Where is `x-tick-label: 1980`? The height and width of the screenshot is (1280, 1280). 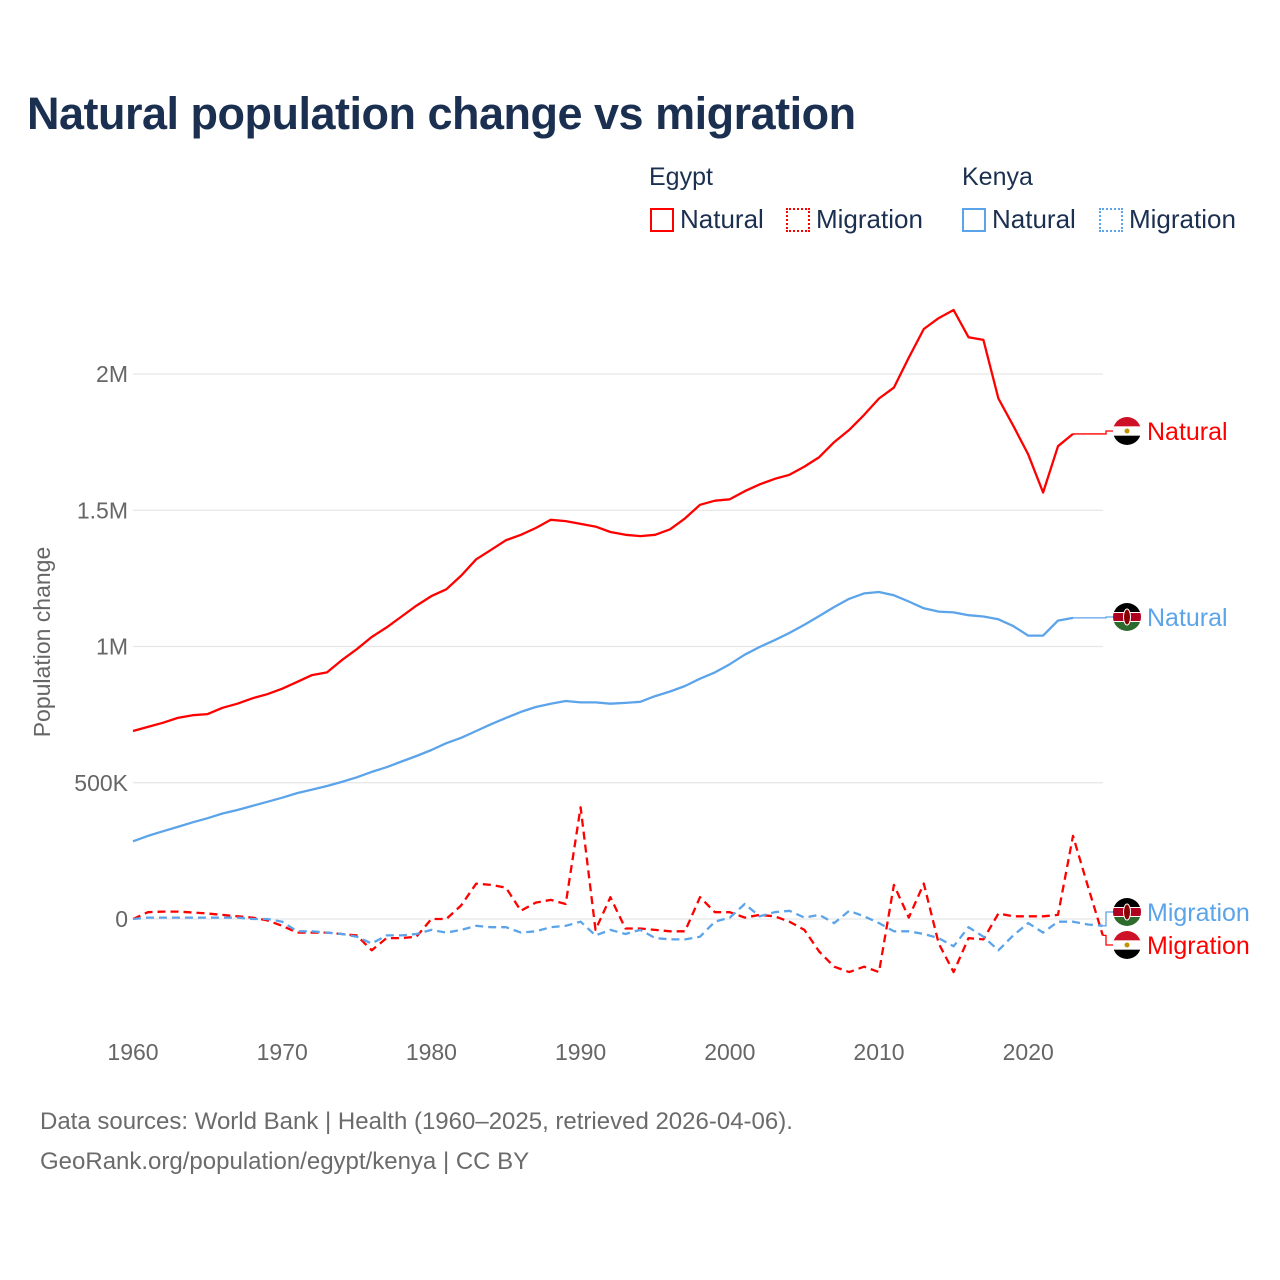
x-tick-label: 1980 is located at coordinates (431, 1052).